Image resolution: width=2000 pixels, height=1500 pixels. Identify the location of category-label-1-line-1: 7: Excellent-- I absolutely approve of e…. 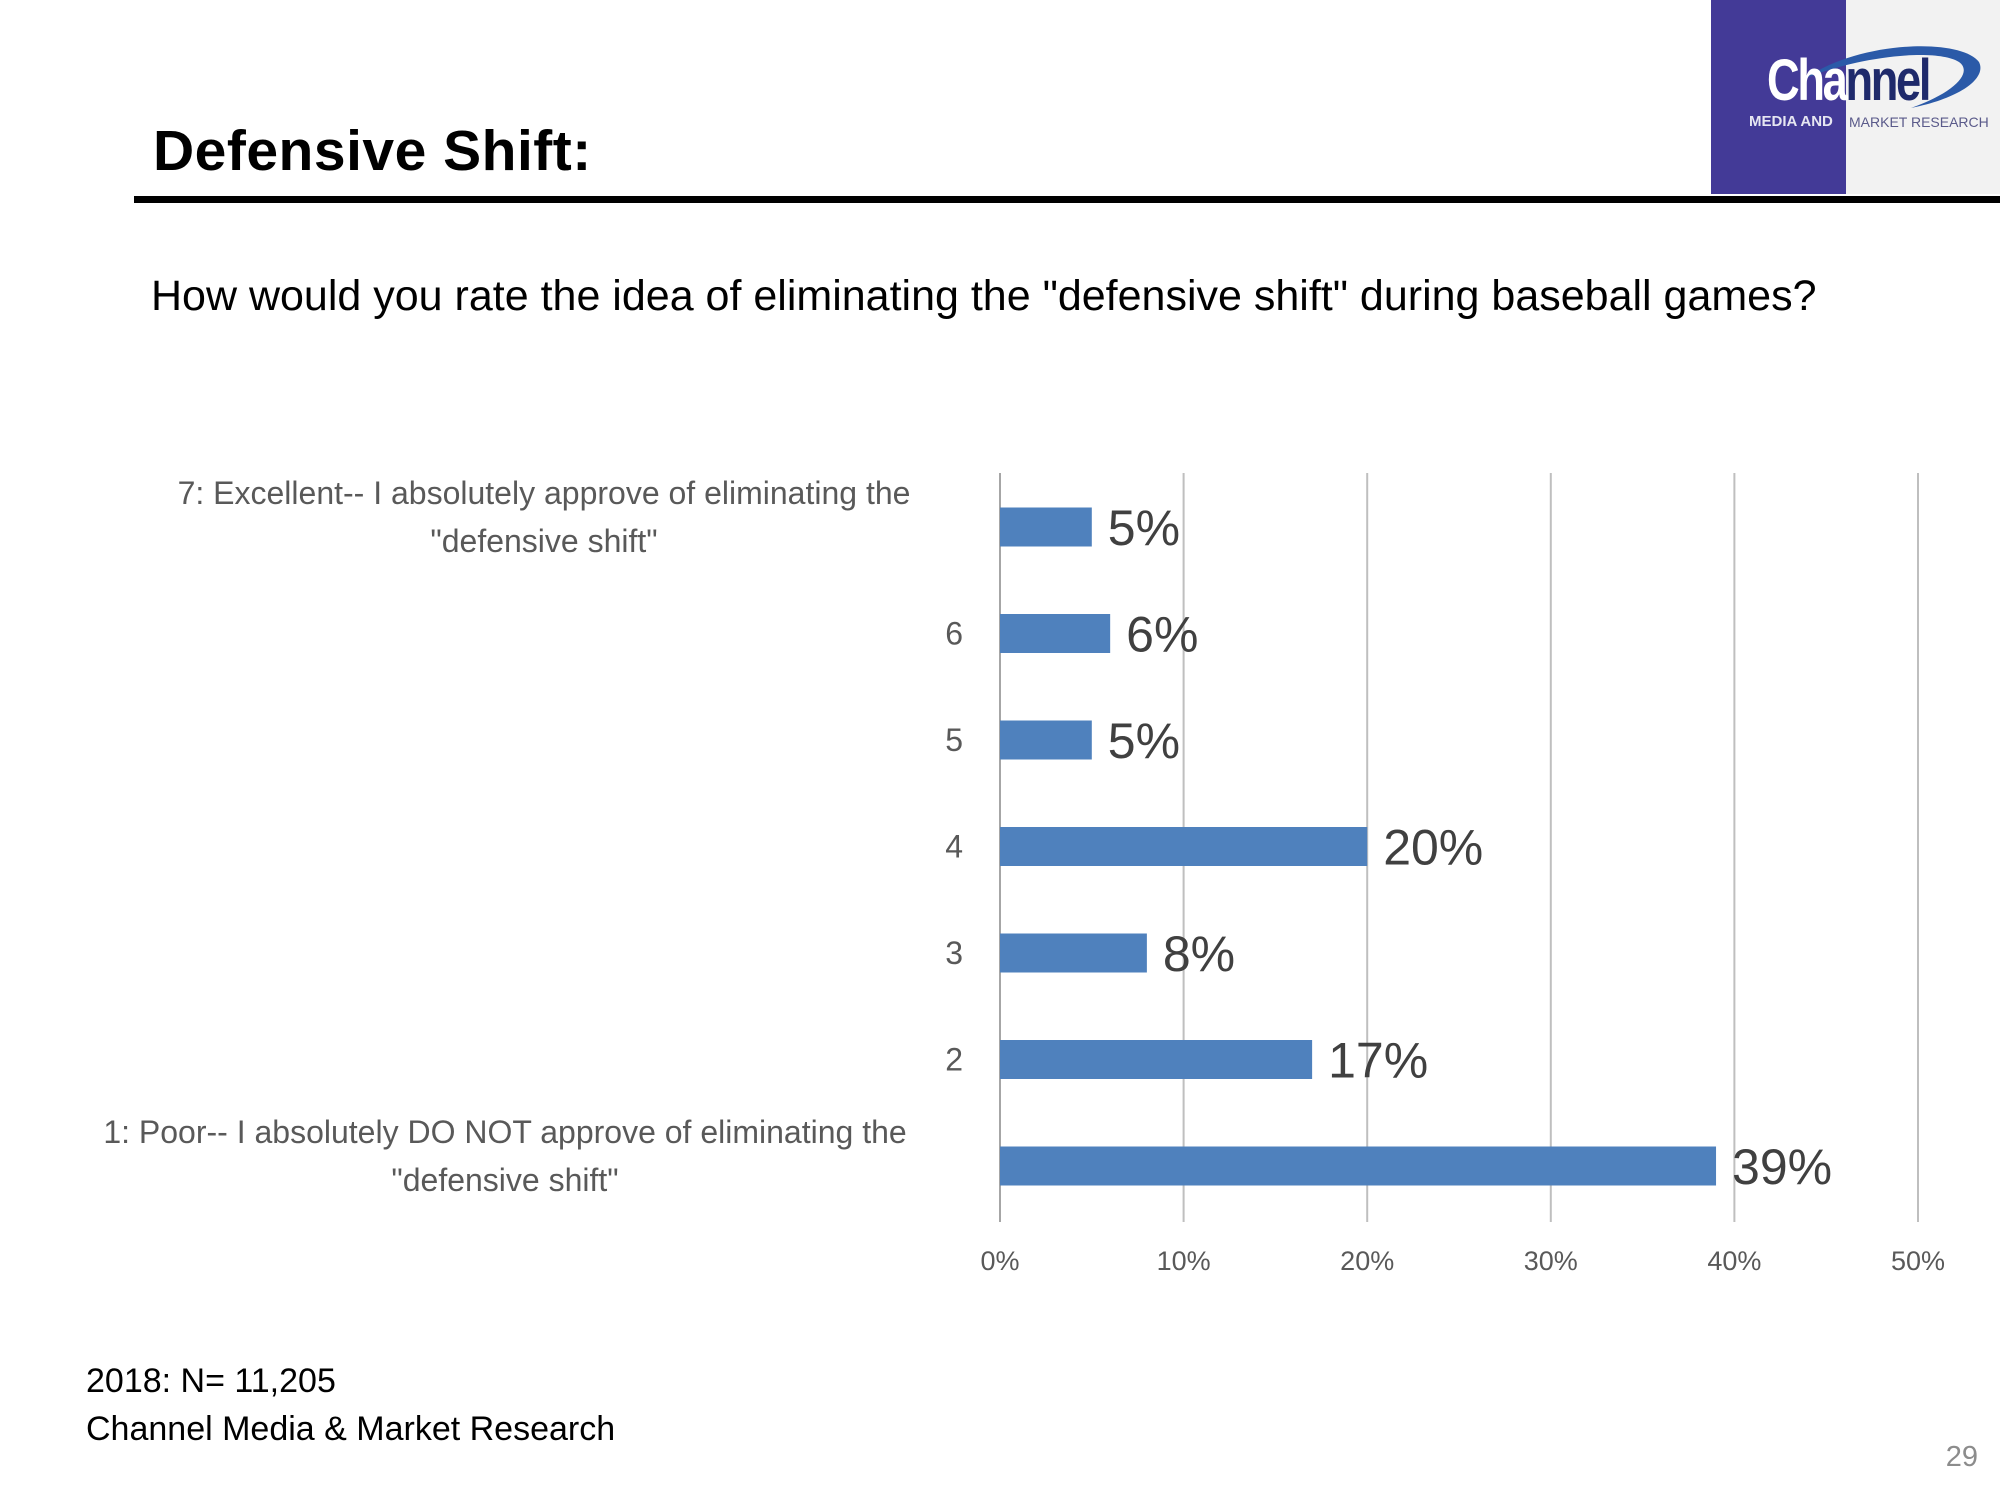
(544, 493).